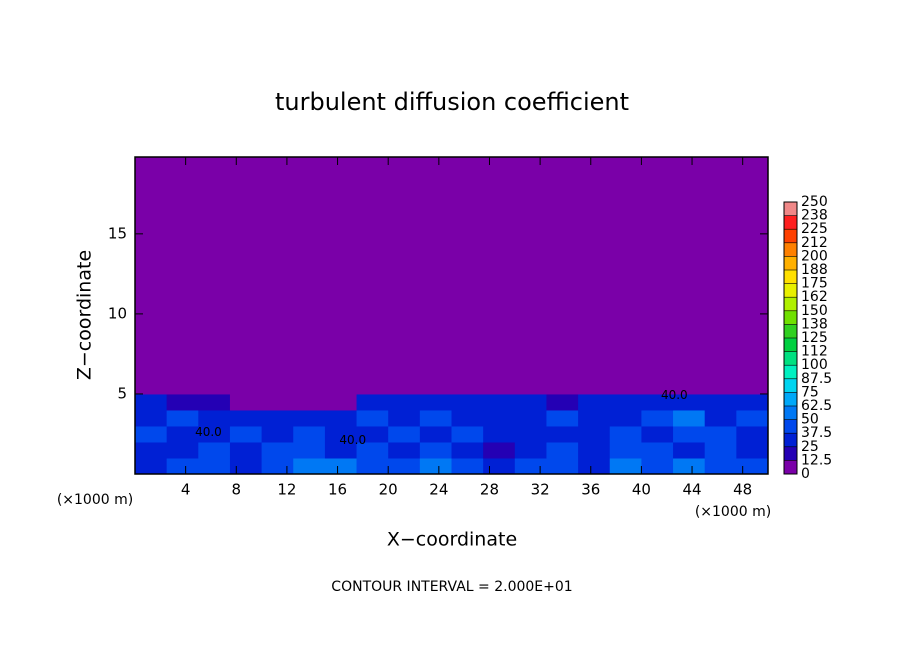  What do you see at coordinates (810, 392) in the screenshot?
I see `colorbar-label: 75` at bounding box center [810, 392].